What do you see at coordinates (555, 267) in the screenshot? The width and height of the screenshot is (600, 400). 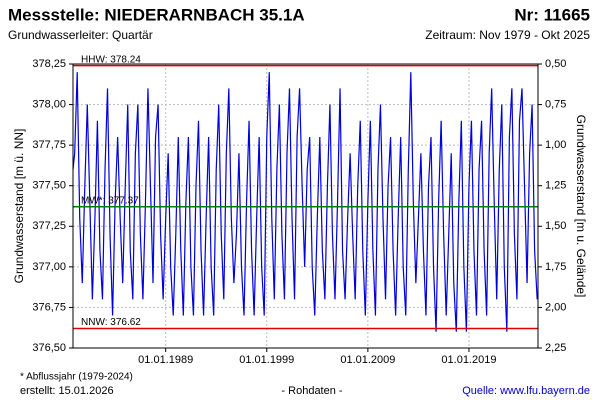 I see `y2-tick-label: 1,75` at bounding box center [555, 267].